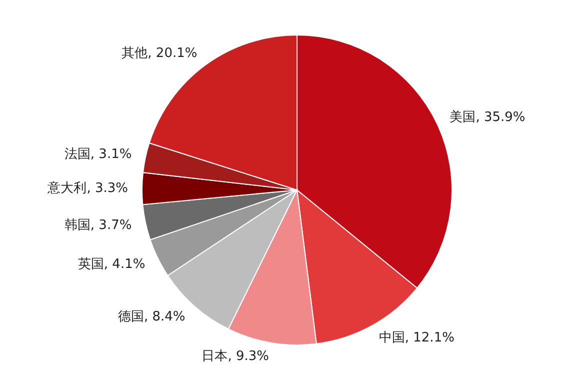 This screenshot has height=390, width=583. Describe the element at coordinates (87, 188) in the screenshot. I see `slice-label: 意大利, 3.3%` at that location.